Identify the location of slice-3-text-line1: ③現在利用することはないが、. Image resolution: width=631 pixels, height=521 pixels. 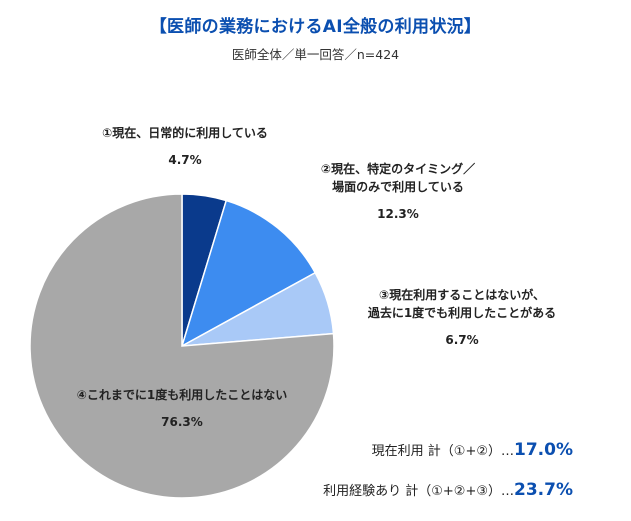
(462, 295).